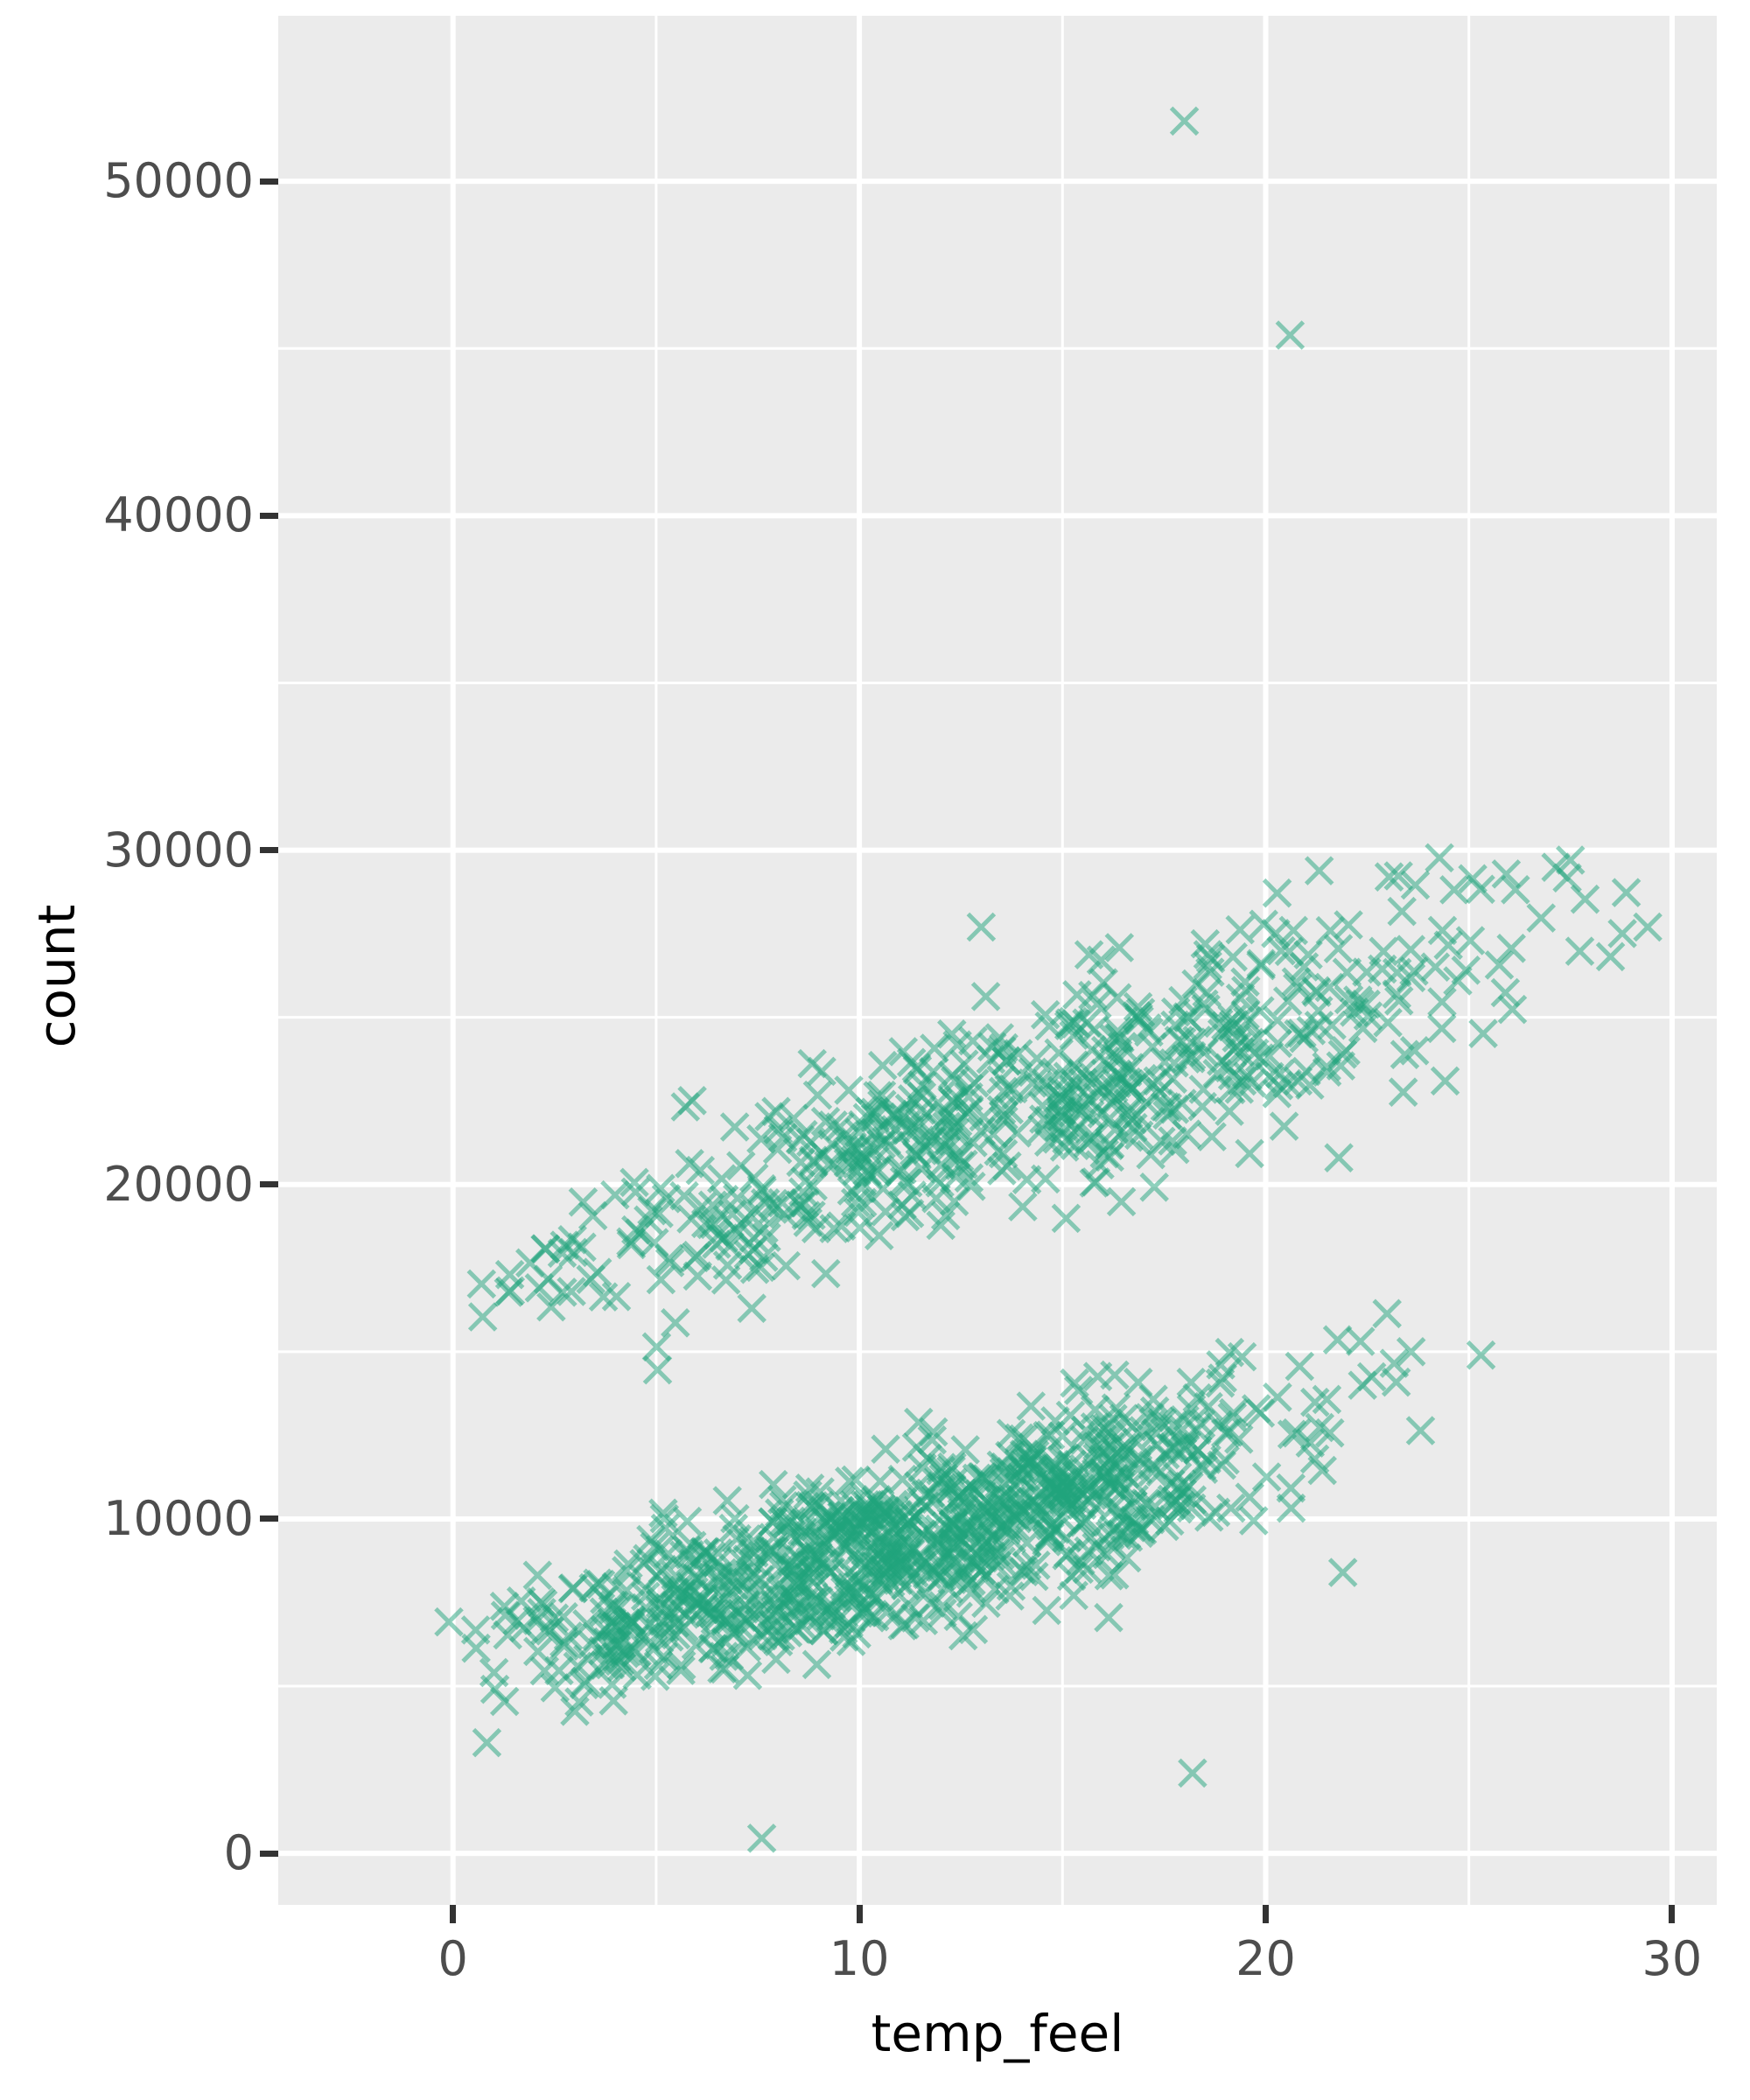  What do you see at coordinates (178, 1518) in the screenshot?
I see `y-tick-label: 10000` at bounding box center [178, 1518].